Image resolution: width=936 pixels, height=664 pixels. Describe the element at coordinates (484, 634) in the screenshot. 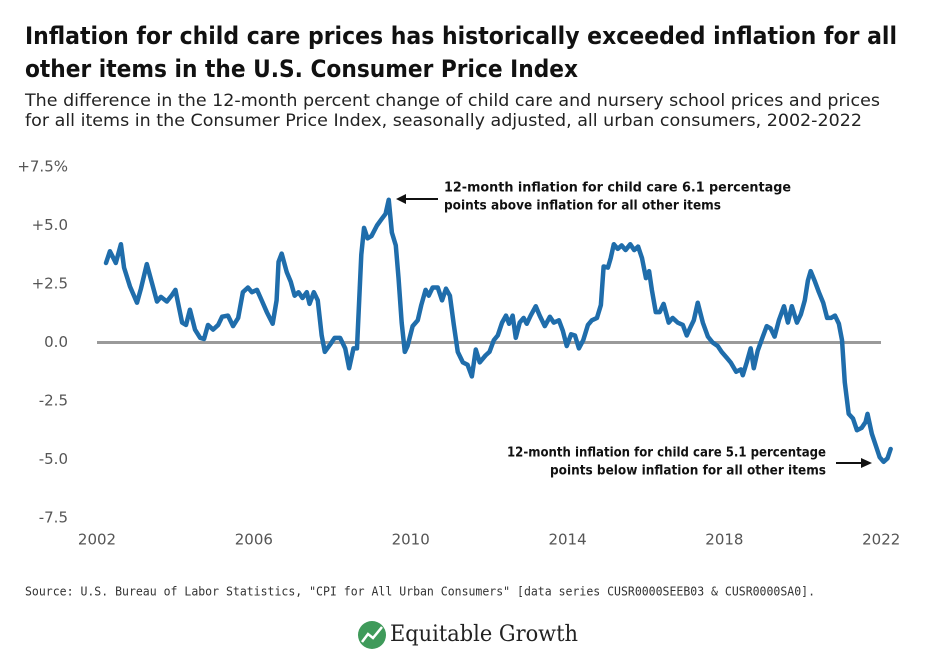

I see `logo-text: Equitable Growth` at that location.